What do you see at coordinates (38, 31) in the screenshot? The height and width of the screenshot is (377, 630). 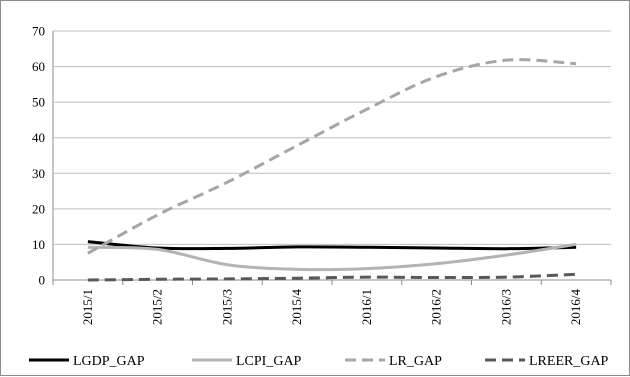 I see `y-tick-label-70: 70` at bounding box center [38, 31].